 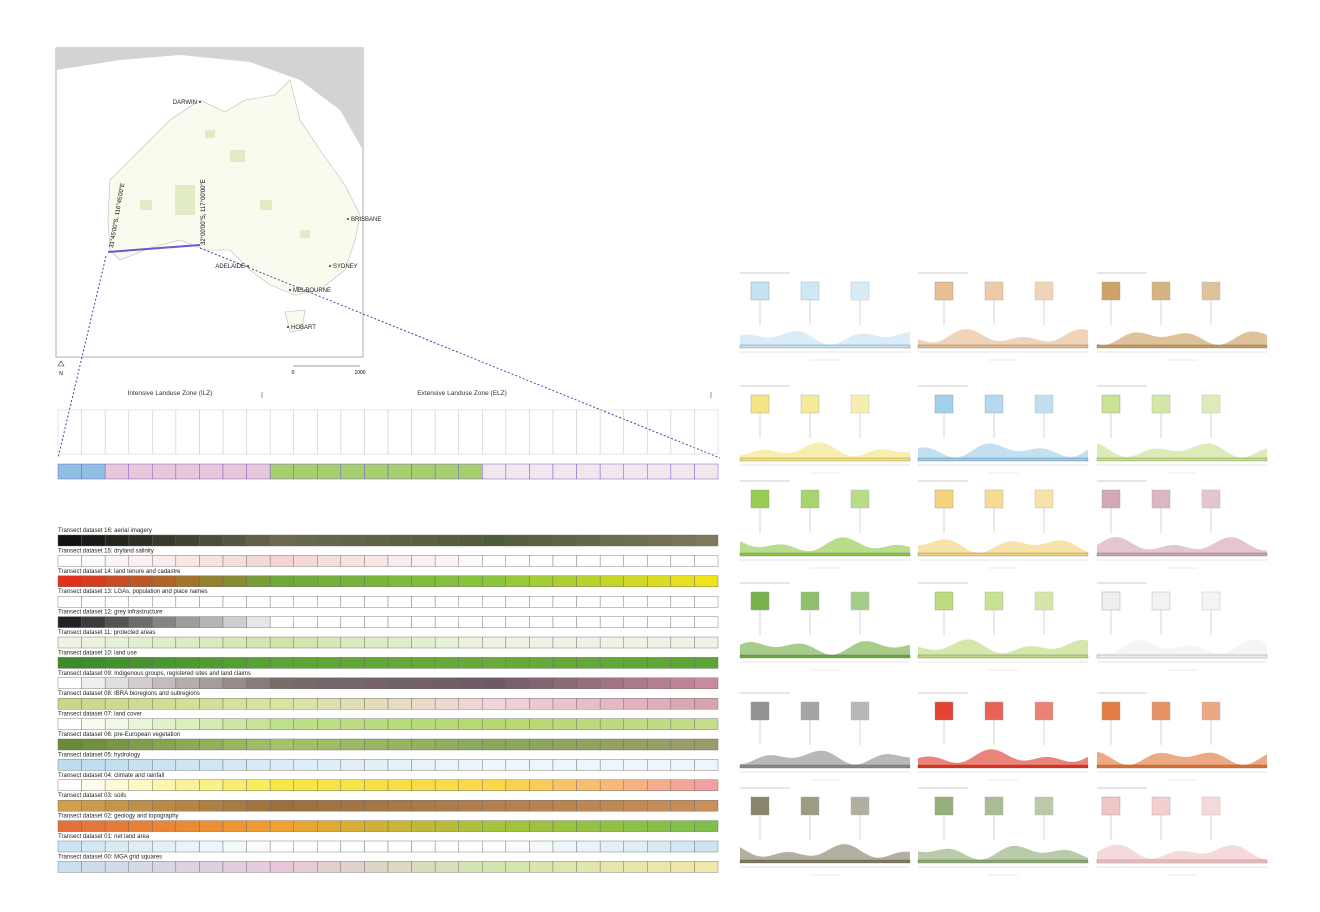 I want to click on dataset-label: Transect dataset 05: hydrology, so click(x=99, y=755).